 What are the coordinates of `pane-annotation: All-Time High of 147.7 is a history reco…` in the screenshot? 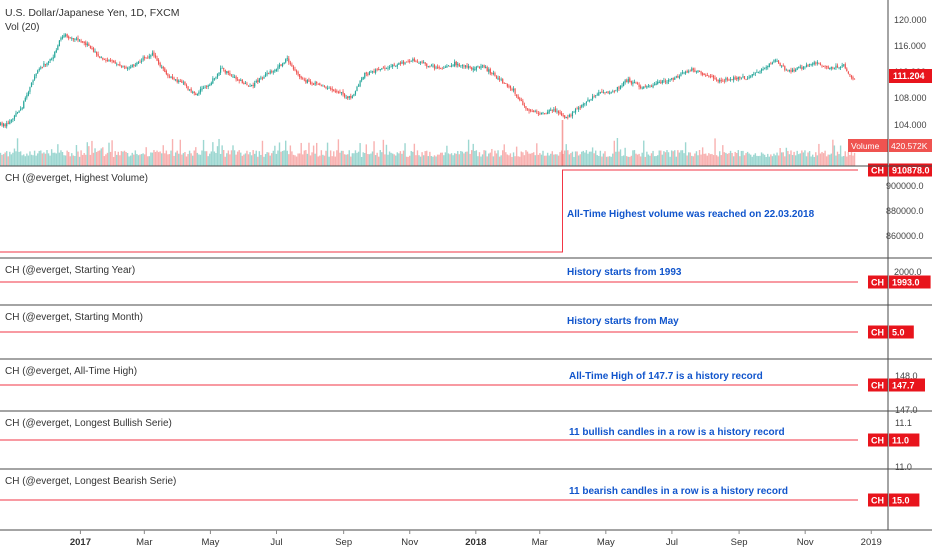 It's located at (666, 376).